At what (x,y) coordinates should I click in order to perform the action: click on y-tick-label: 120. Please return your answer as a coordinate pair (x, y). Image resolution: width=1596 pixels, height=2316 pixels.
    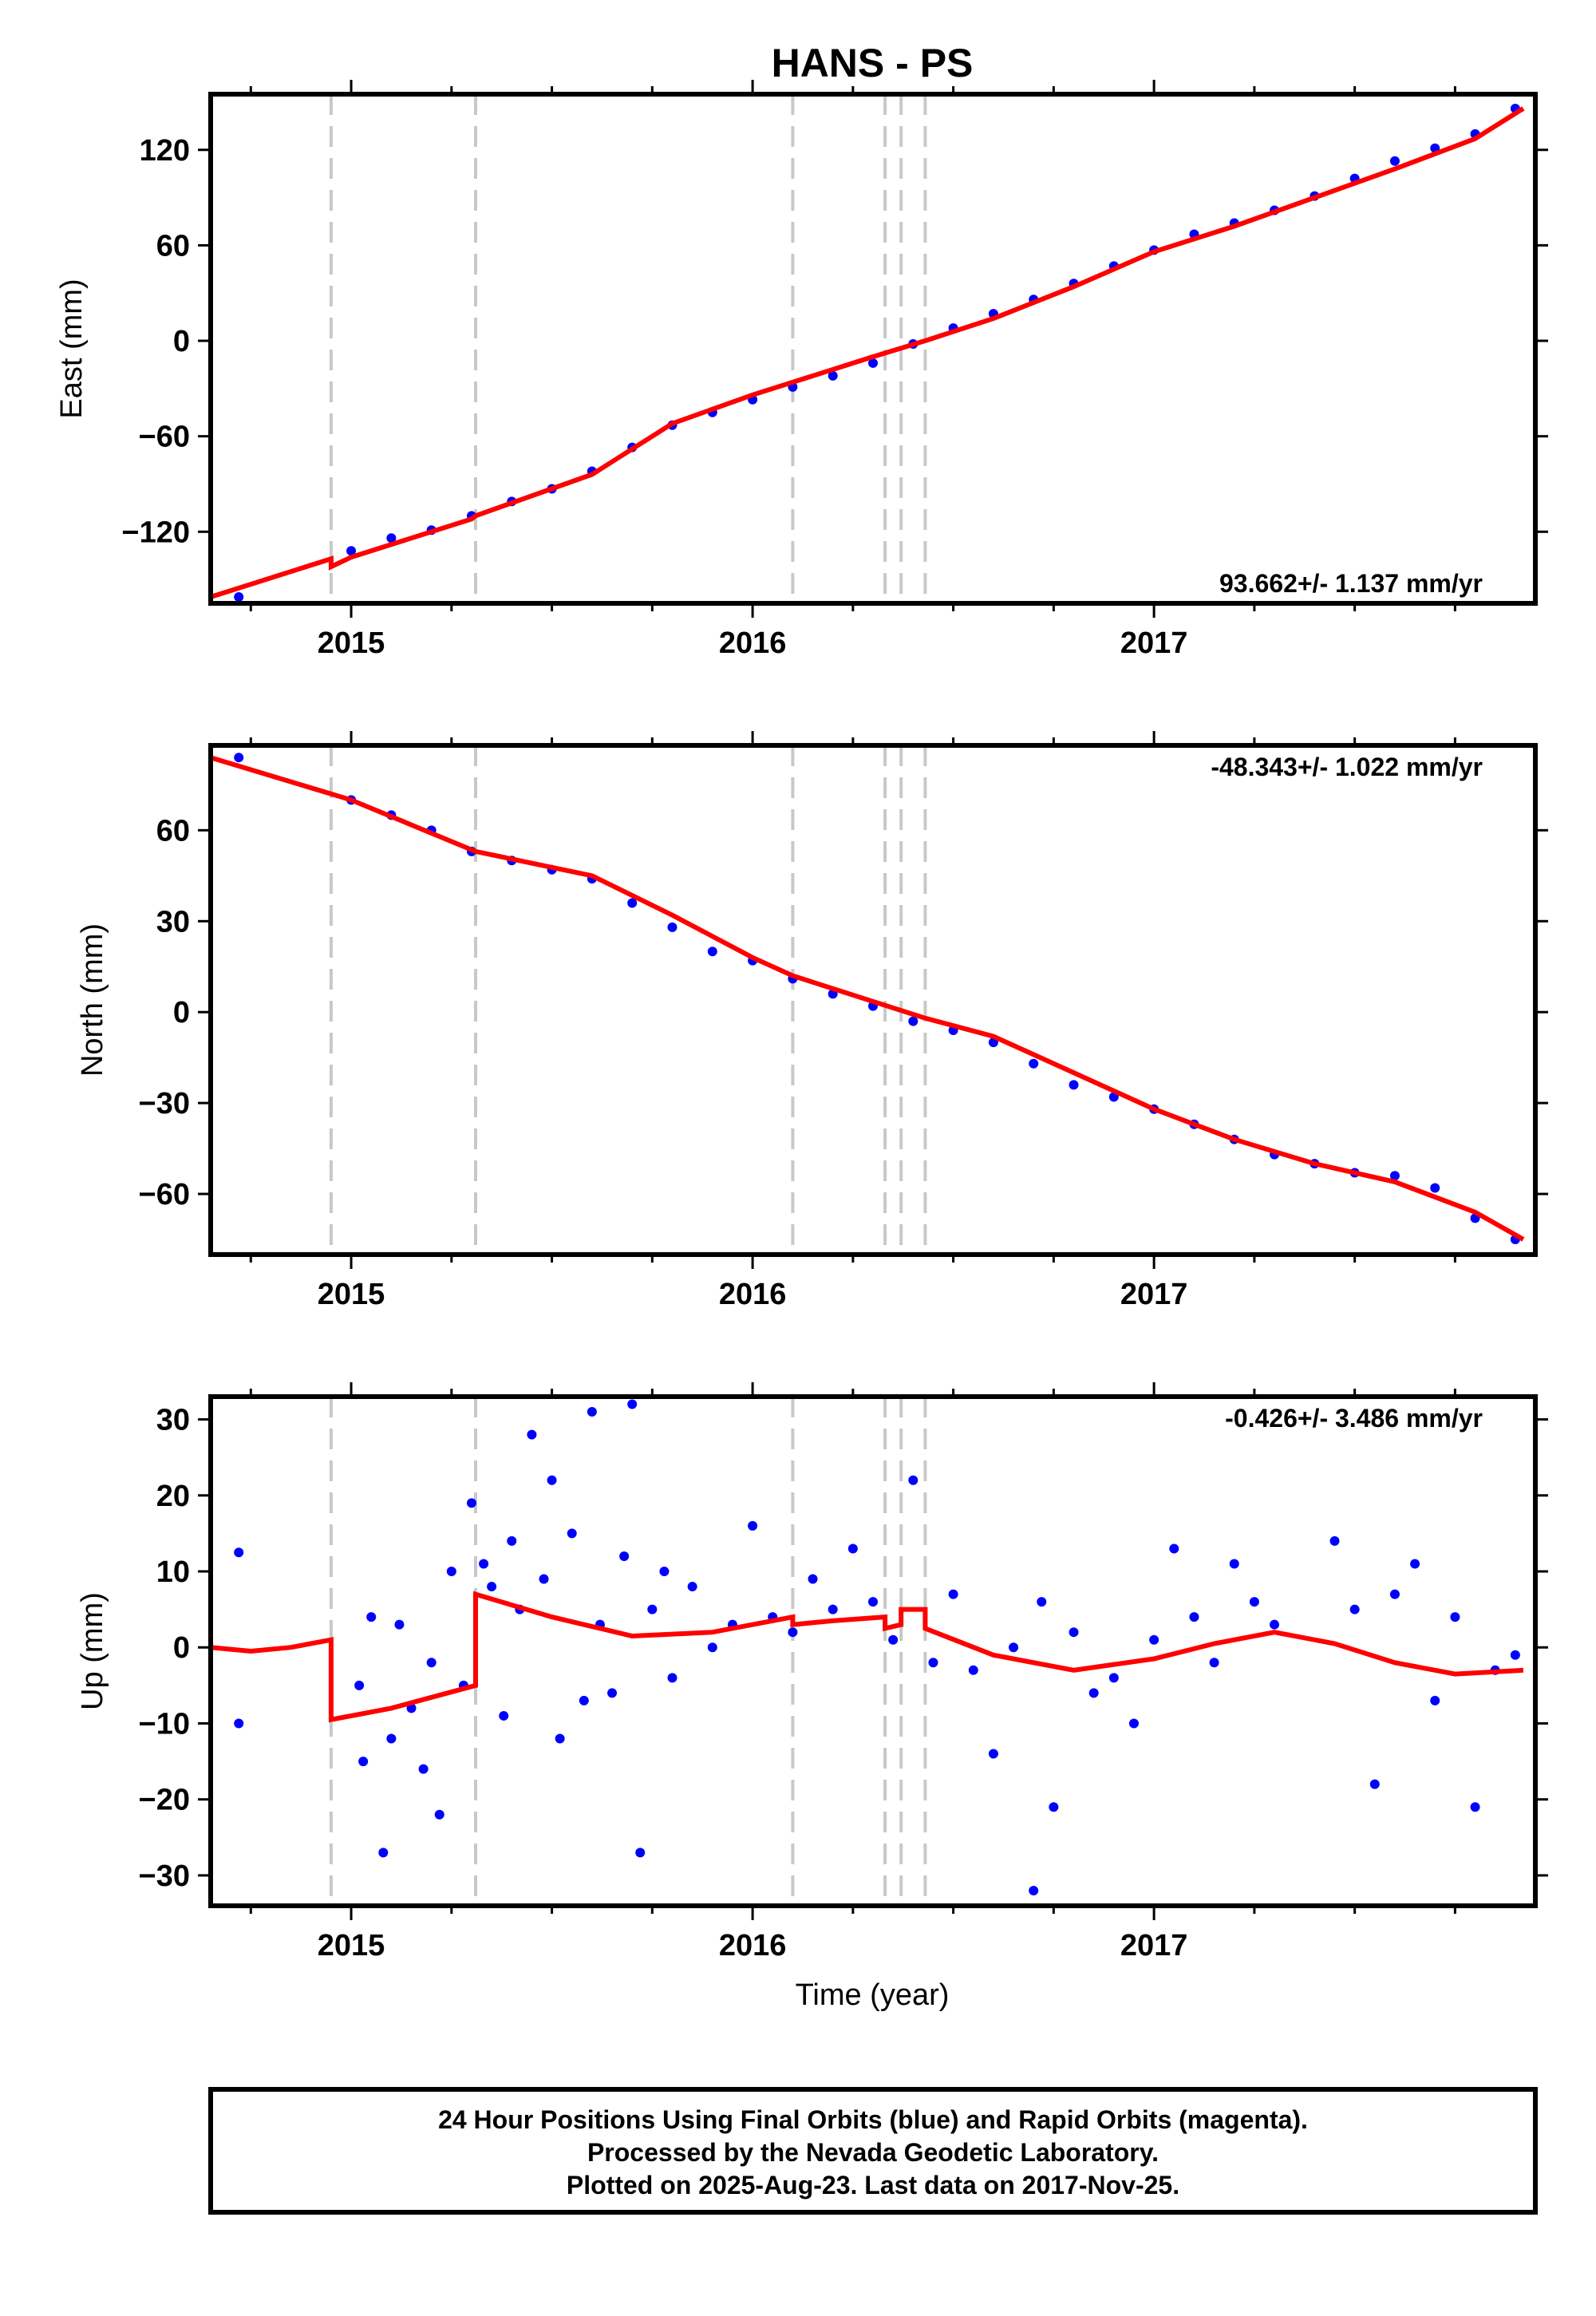
    Looking at the image, I should click on (165, 151).